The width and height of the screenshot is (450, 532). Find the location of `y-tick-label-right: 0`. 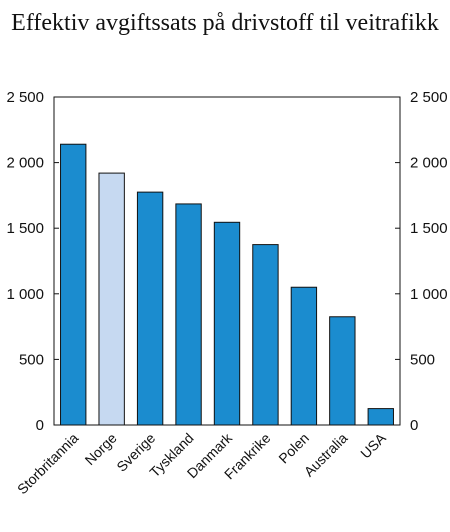

y-tick-label-right: 0 is located at coordinates (414, 425).